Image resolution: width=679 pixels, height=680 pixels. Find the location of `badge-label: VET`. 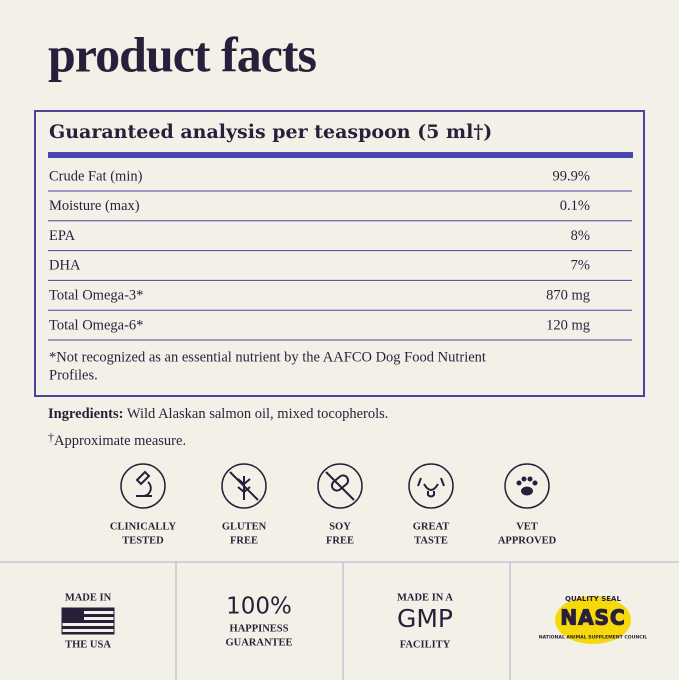

badge-label: VET is located at coordinates (527, 526).